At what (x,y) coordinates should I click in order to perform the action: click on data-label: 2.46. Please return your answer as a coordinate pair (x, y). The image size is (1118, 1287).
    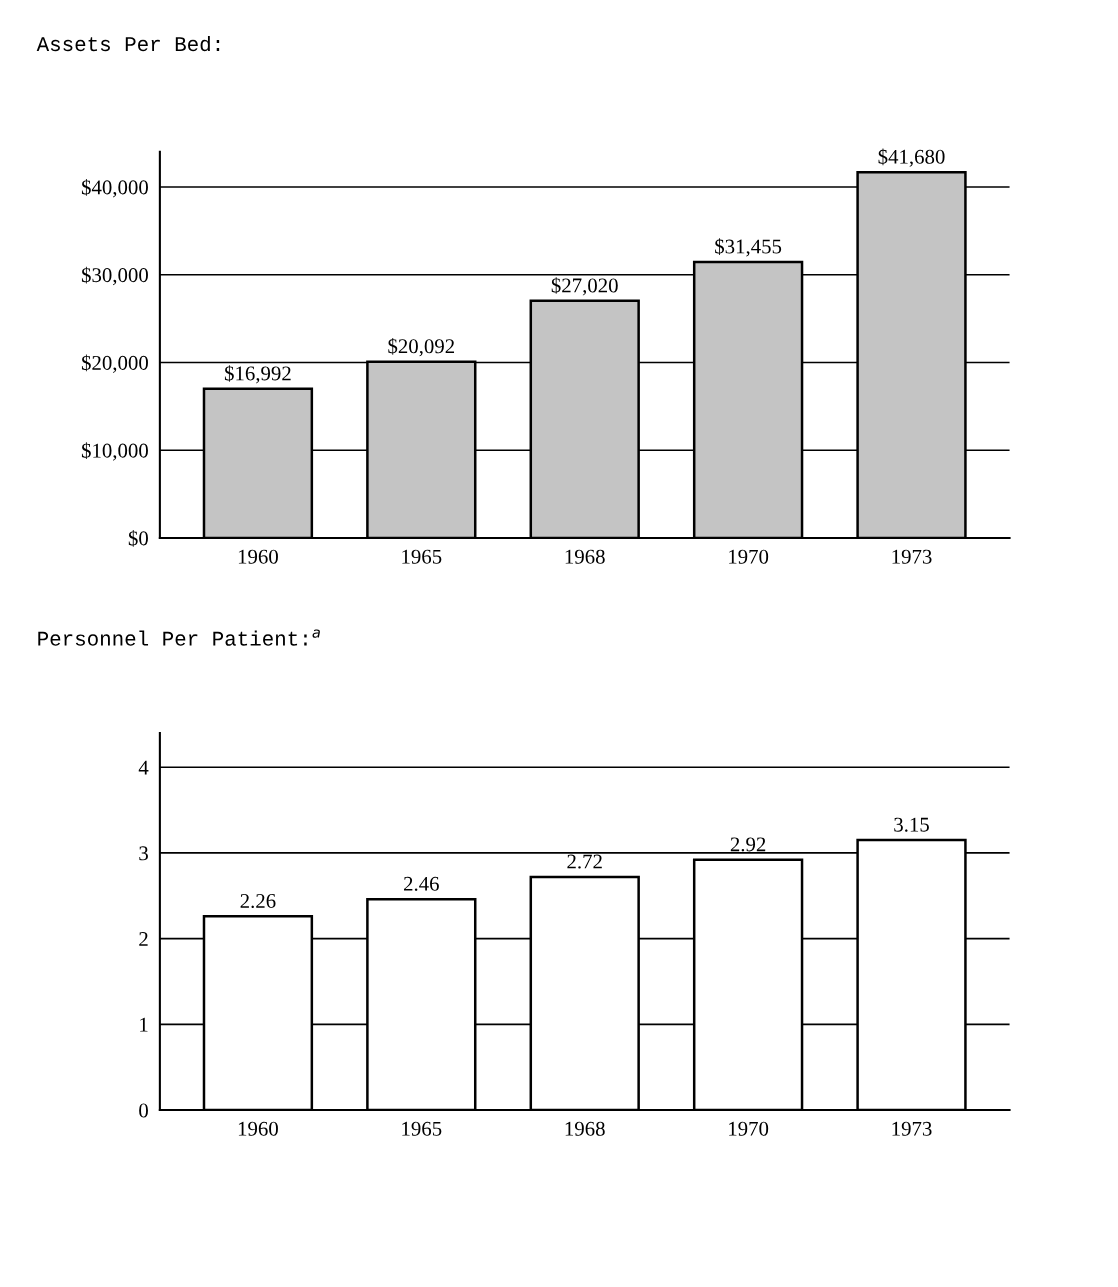
    Looking at the image, I should click on (421, 883).